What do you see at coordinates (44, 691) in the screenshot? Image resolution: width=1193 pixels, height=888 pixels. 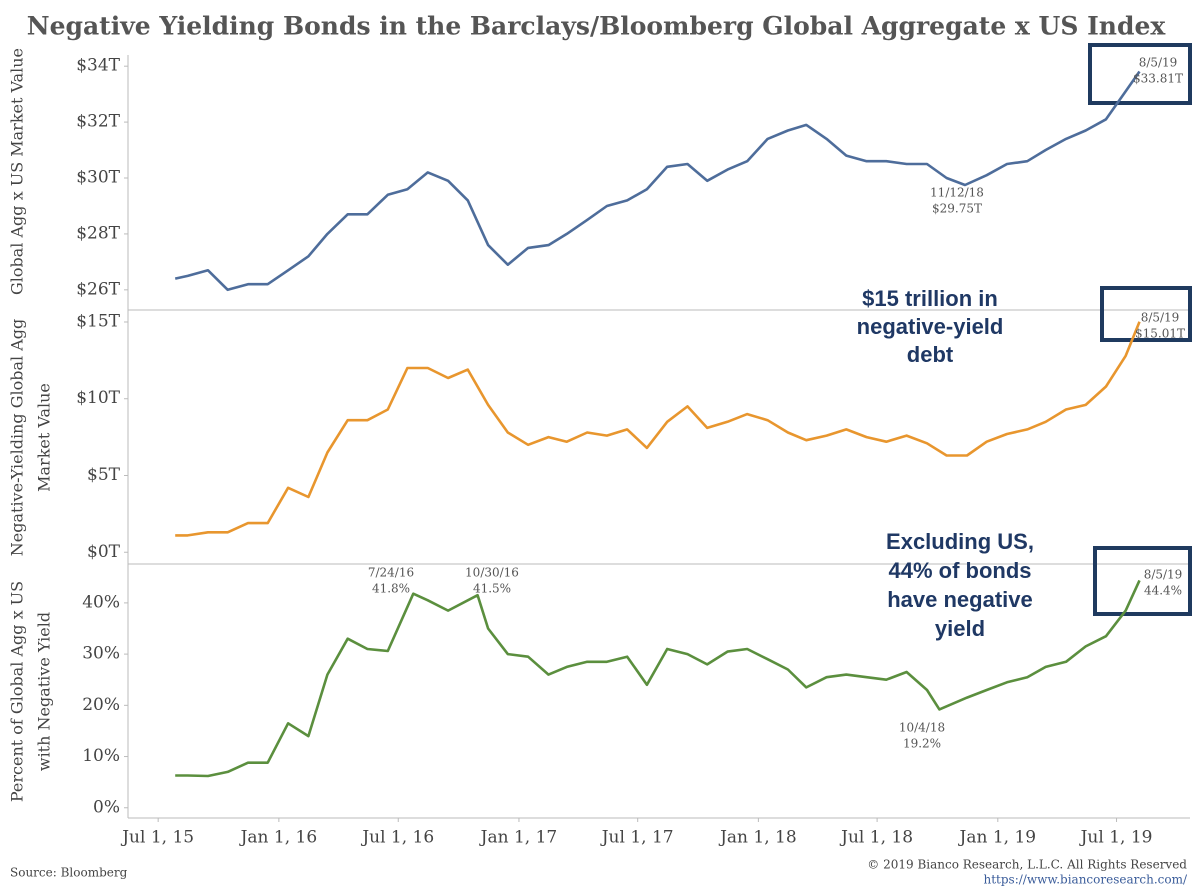 I see `y-axis-title: with Negative Yield` at bounding box center [44, 691].